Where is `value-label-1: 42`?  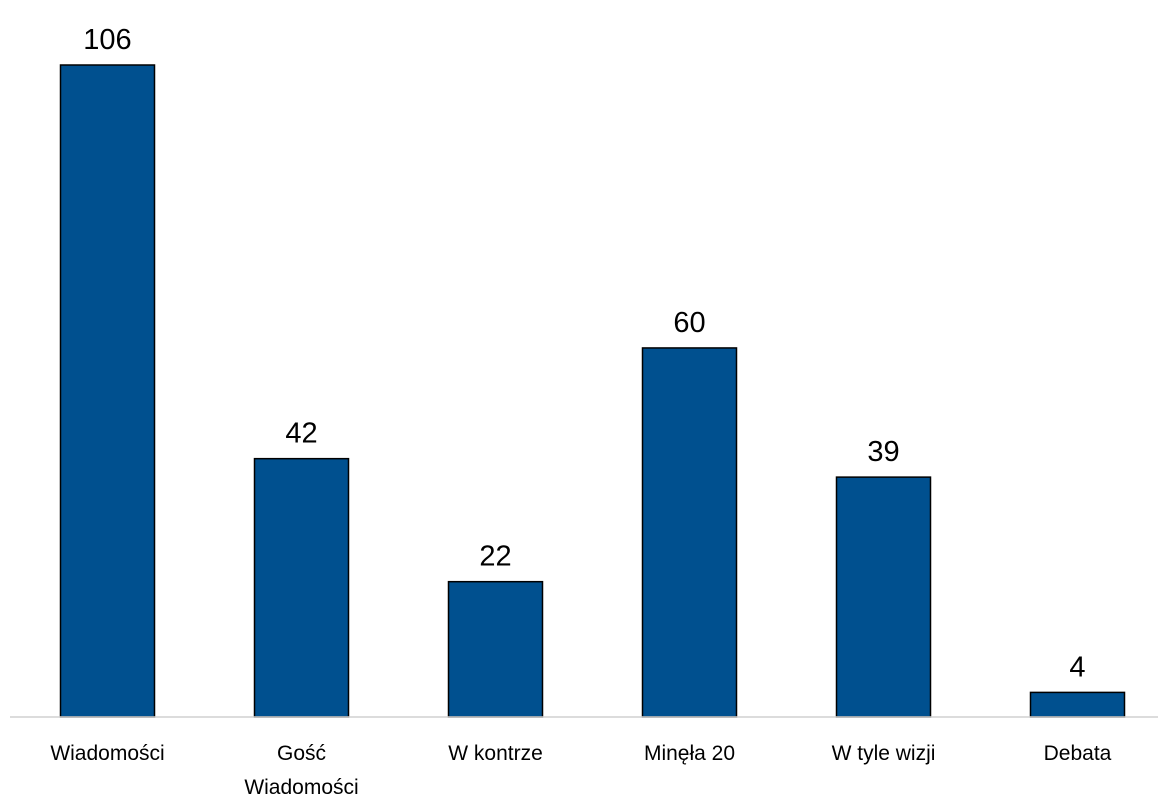
value-label-1: 42 is located at coordinates (301, 434).